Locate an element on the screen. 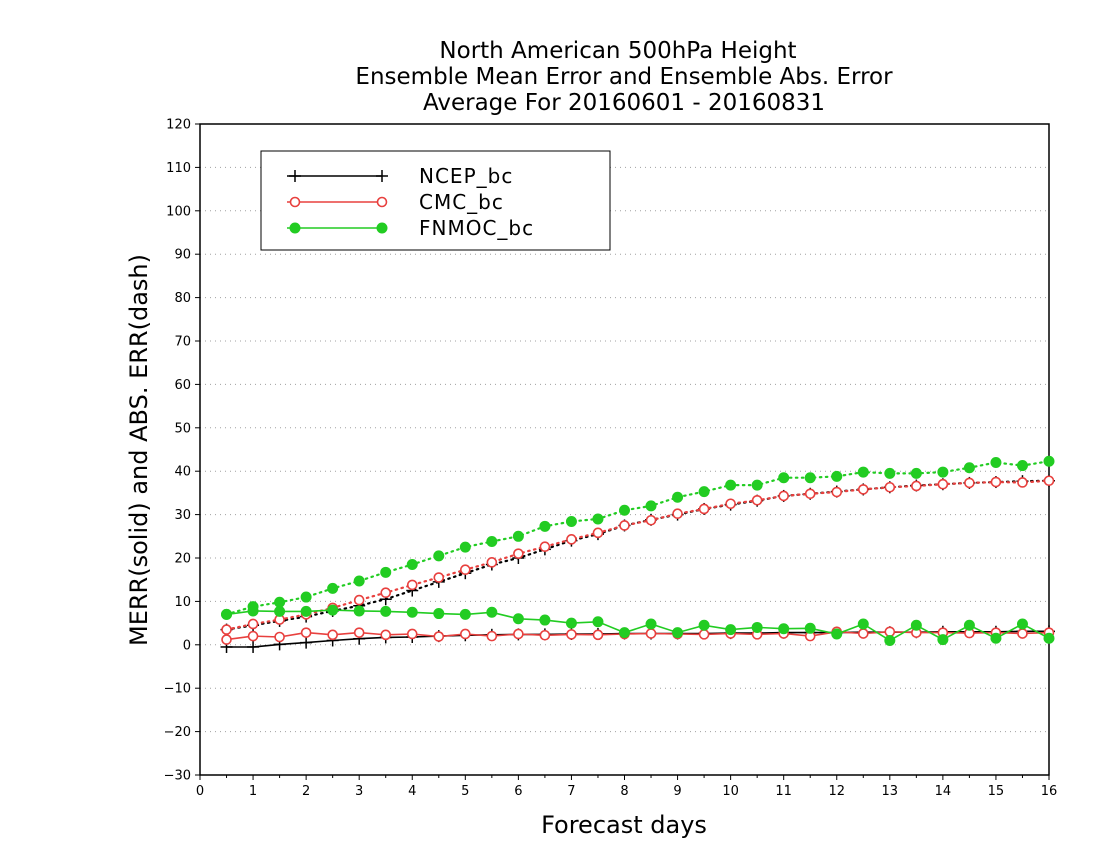 The width and height of the screenshot is (1100, 850). legend-item-ncep-bc: NCEP_bc is located at coordinates (400, 176).